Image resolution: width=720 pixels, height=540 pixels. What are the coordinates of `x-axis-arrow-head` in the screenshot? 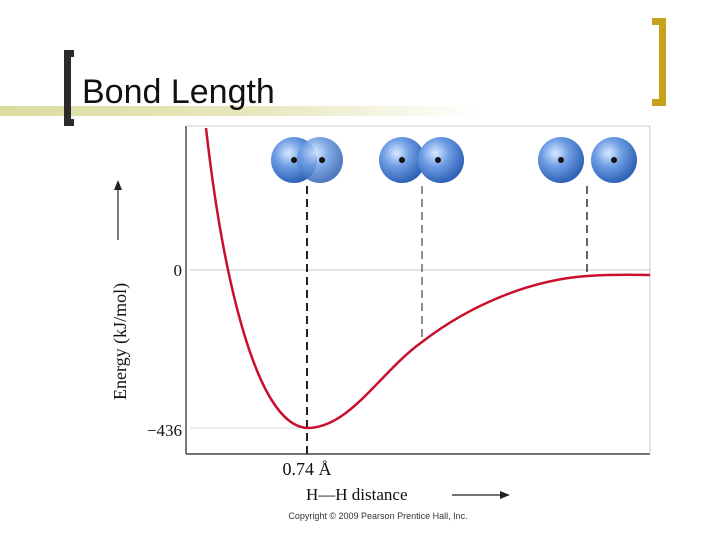 It's located at (505, 495).